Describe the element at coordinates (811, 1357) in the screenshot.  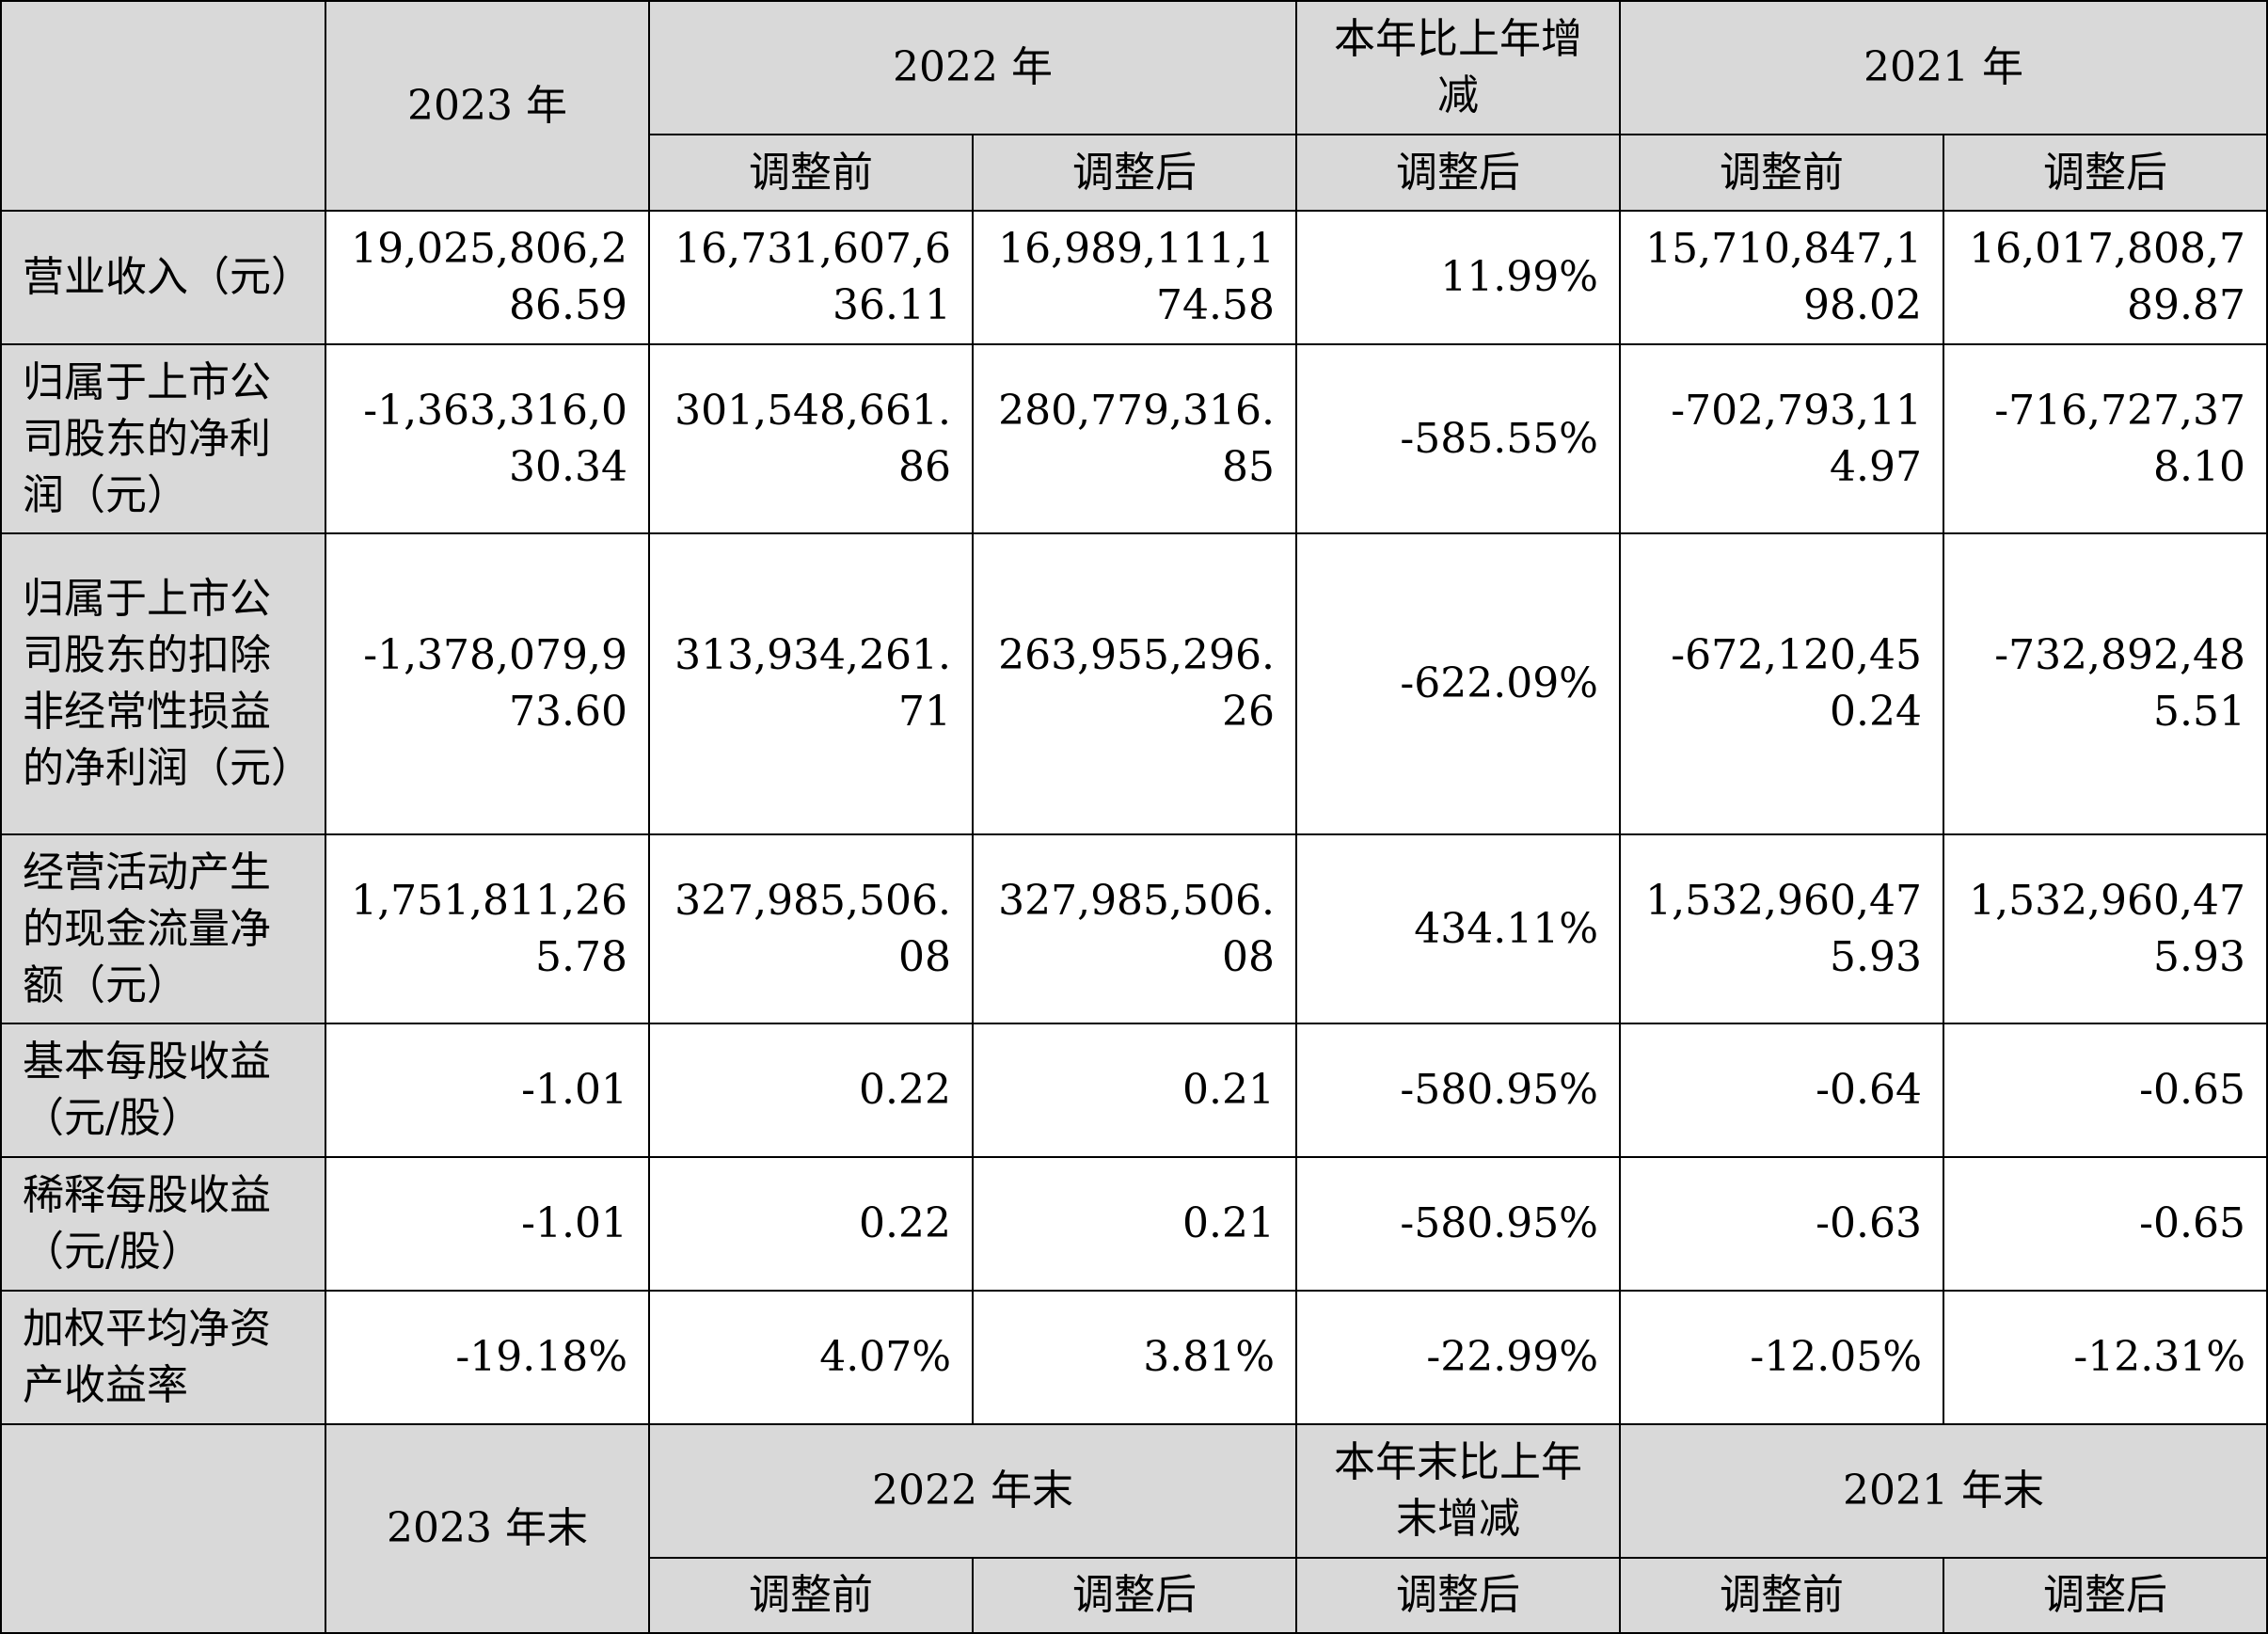
I see `cell-value: 4.07%` at that location.